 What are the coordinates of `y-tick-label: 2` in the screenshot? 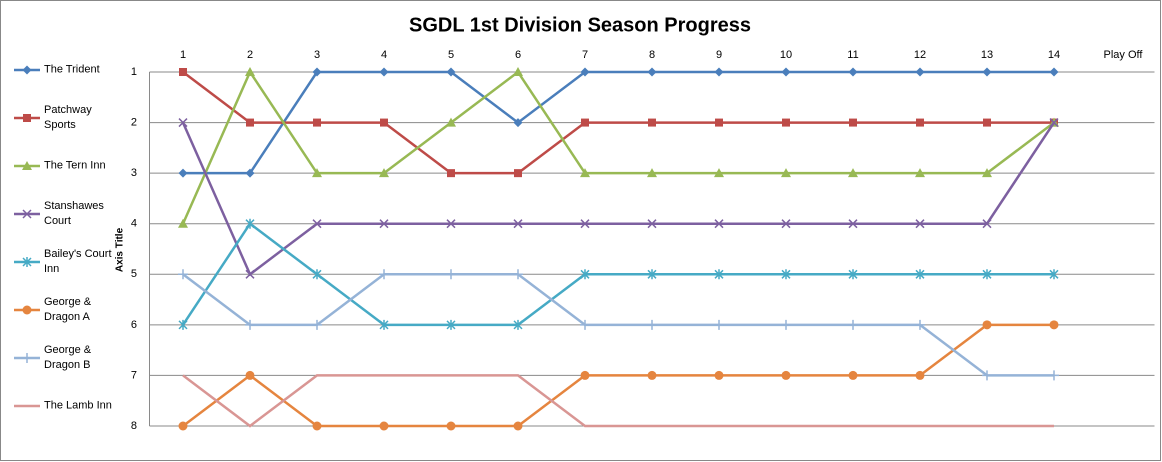 It's located at (134, 122).